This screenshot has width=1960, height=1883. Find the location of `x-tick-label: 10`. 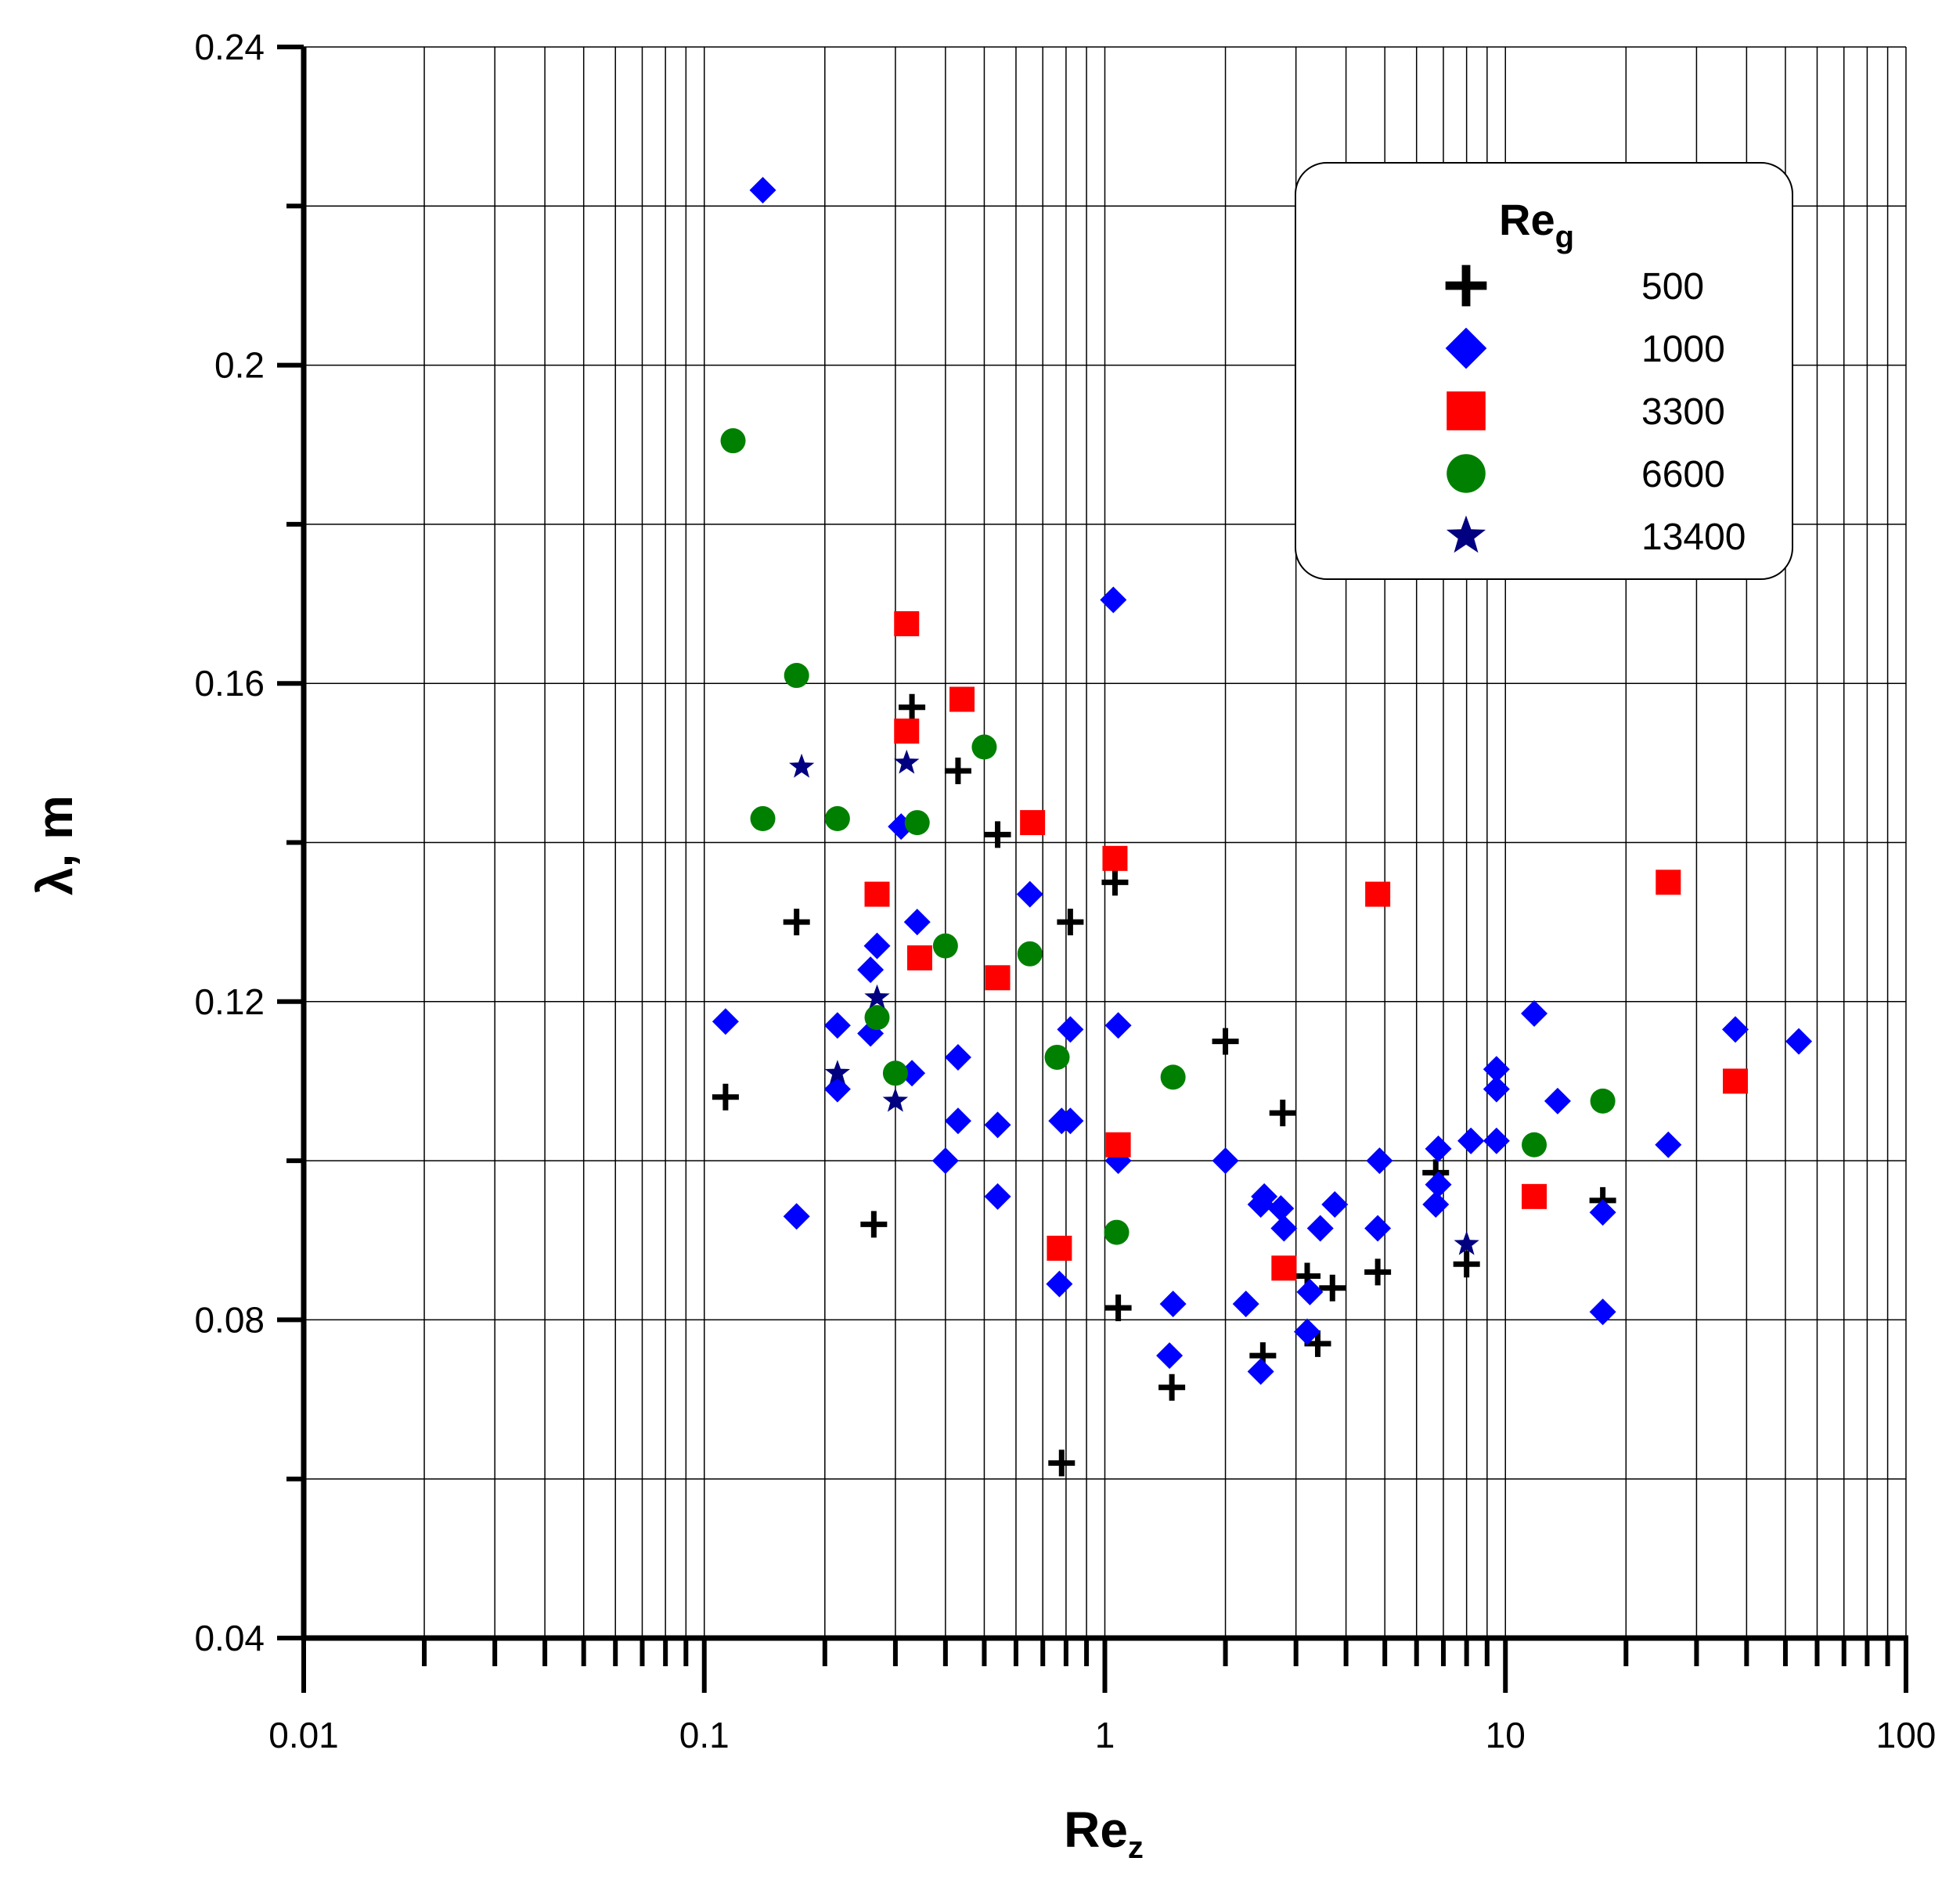

x-tick-label: 10 is located at coordinates (1506, 1735).